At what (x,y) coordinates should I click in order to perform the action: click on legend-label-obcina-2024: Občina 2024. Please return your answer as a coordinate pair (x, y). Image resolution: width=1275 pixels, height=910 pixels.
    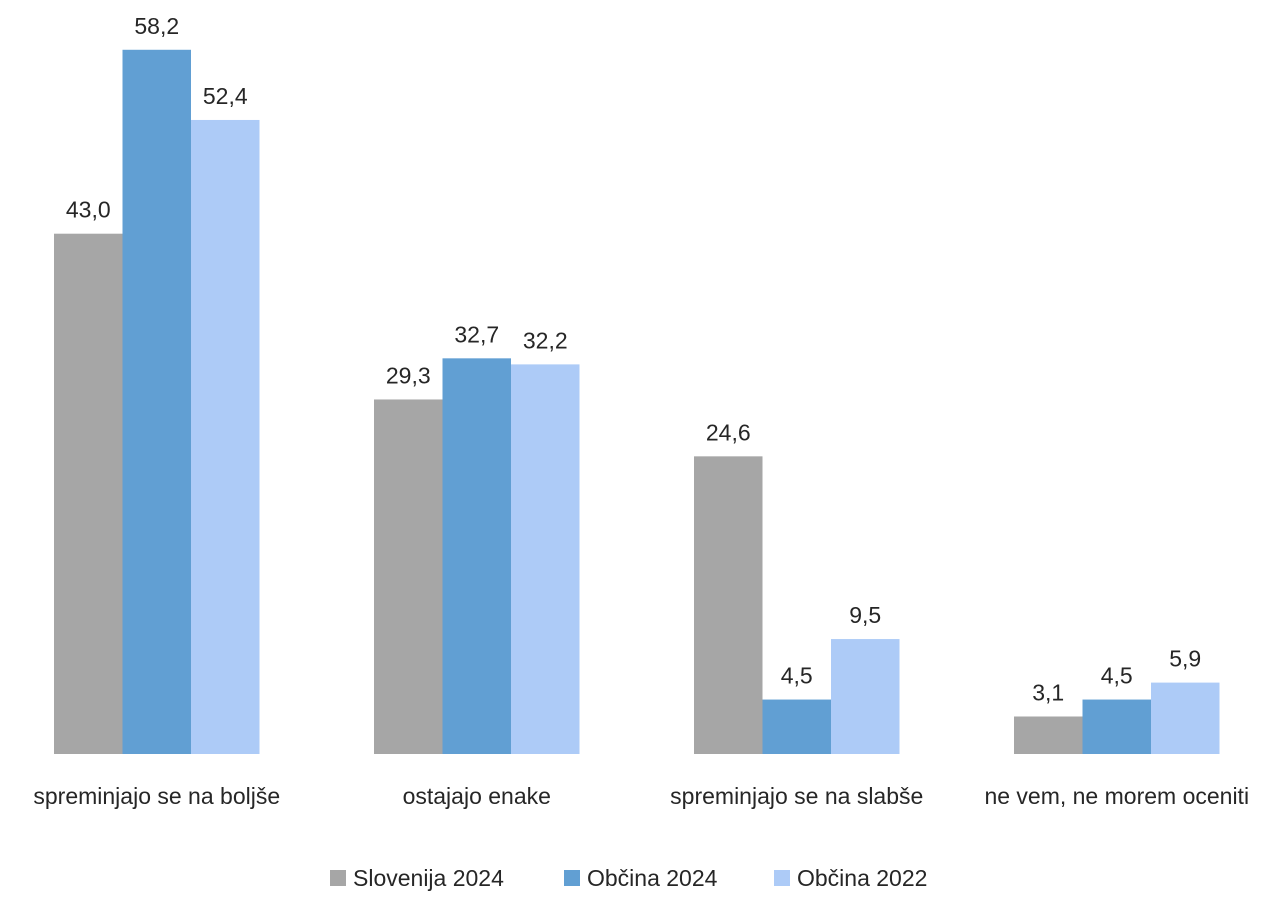
    Looking at the image, I should click on (652, 878).